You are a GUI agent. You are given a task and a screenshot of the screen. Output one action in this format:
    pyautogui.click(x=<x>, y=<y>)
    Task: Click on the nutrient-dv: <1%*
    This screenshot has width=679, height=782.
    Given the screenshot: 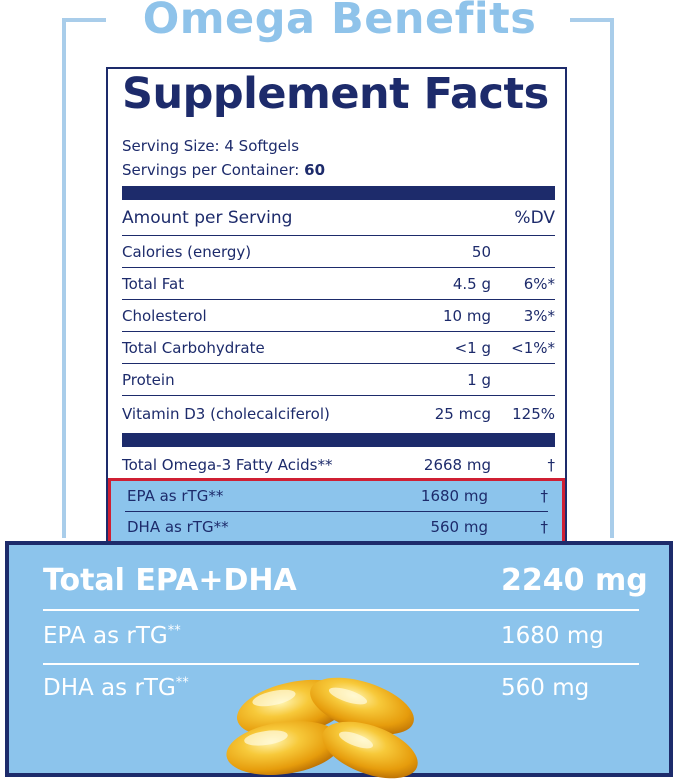 What is the action you would take?
    pyautogui.click(x=533, y=348)
    